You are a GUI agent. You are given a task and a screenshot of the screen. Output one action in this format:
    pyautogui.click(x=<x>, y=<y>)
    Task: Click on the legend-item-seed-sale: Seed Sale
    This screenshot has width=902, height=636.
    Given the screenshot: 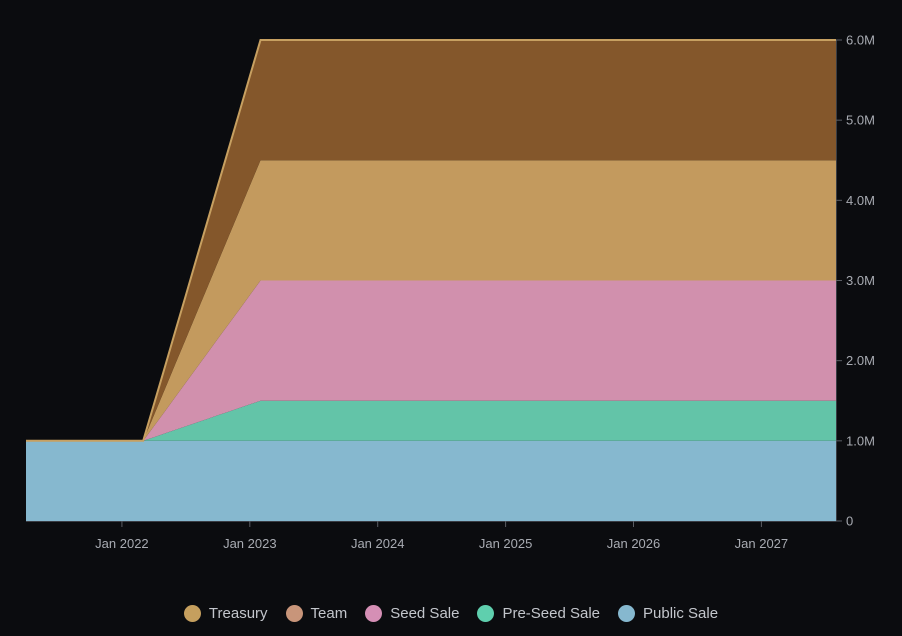 What is the action you would take?
    pyautogui.click(x=412, y=613)
    